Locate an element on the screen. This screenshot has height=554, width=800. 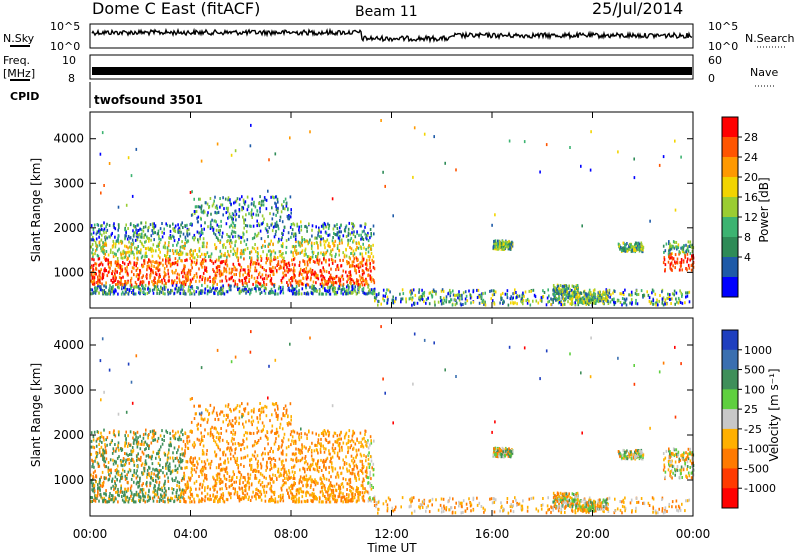
power-colorbar-tick-label: 16 is located at coordinates (751, 197).